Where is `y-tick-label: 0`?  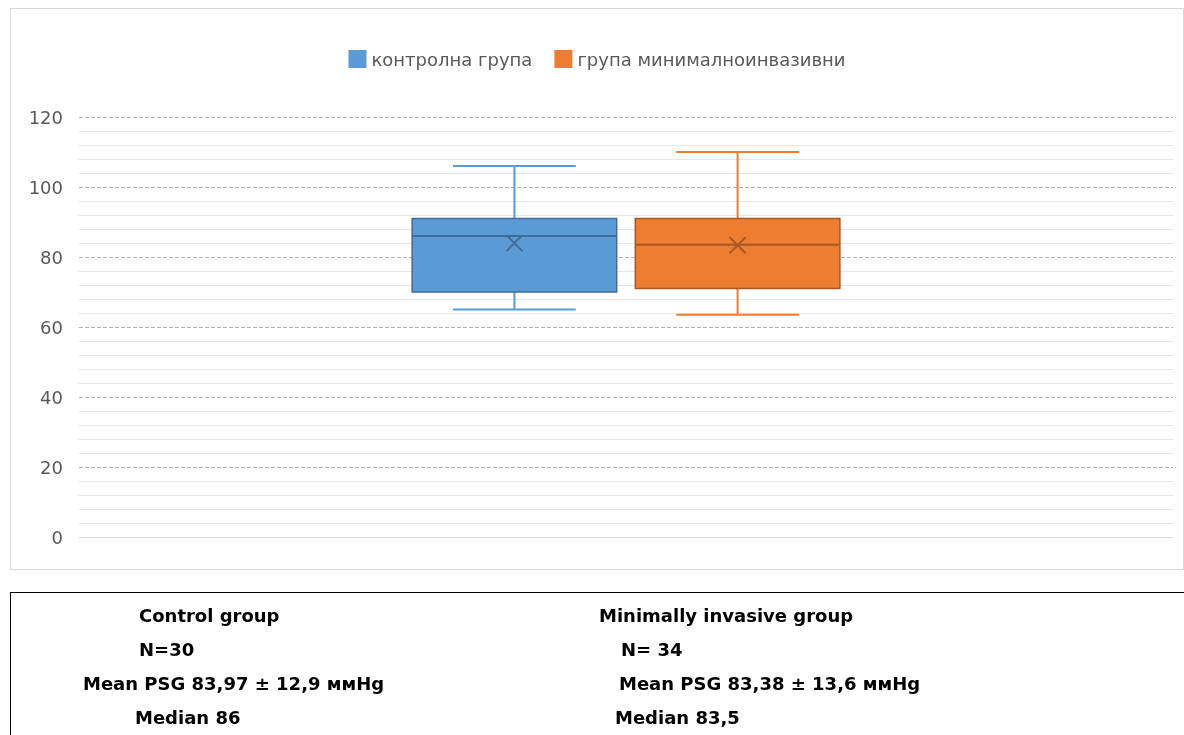
y-tick-label: 0 is located at coordinates (57, 537).